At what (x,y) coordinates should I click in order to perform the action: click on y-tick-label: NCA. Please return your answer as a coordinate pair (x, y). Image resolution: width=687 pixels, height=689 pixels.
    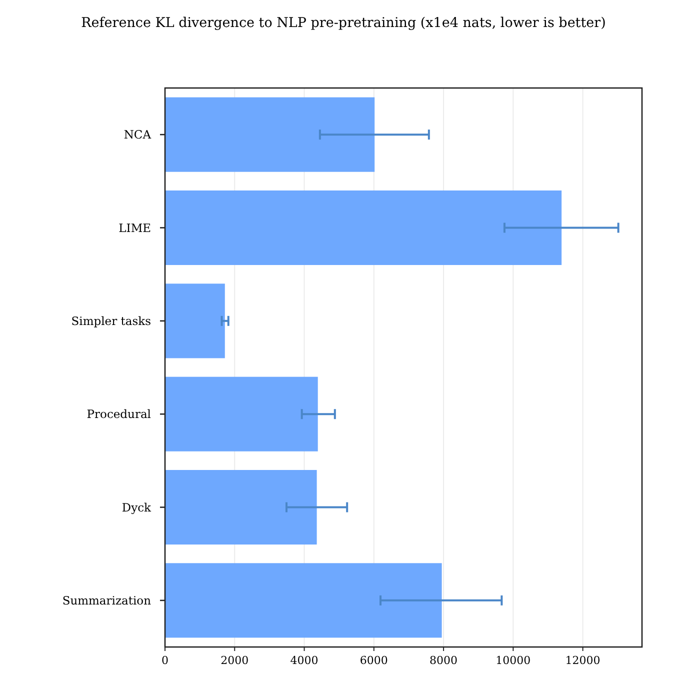
    Looking at the image, I should click on (138, 135).